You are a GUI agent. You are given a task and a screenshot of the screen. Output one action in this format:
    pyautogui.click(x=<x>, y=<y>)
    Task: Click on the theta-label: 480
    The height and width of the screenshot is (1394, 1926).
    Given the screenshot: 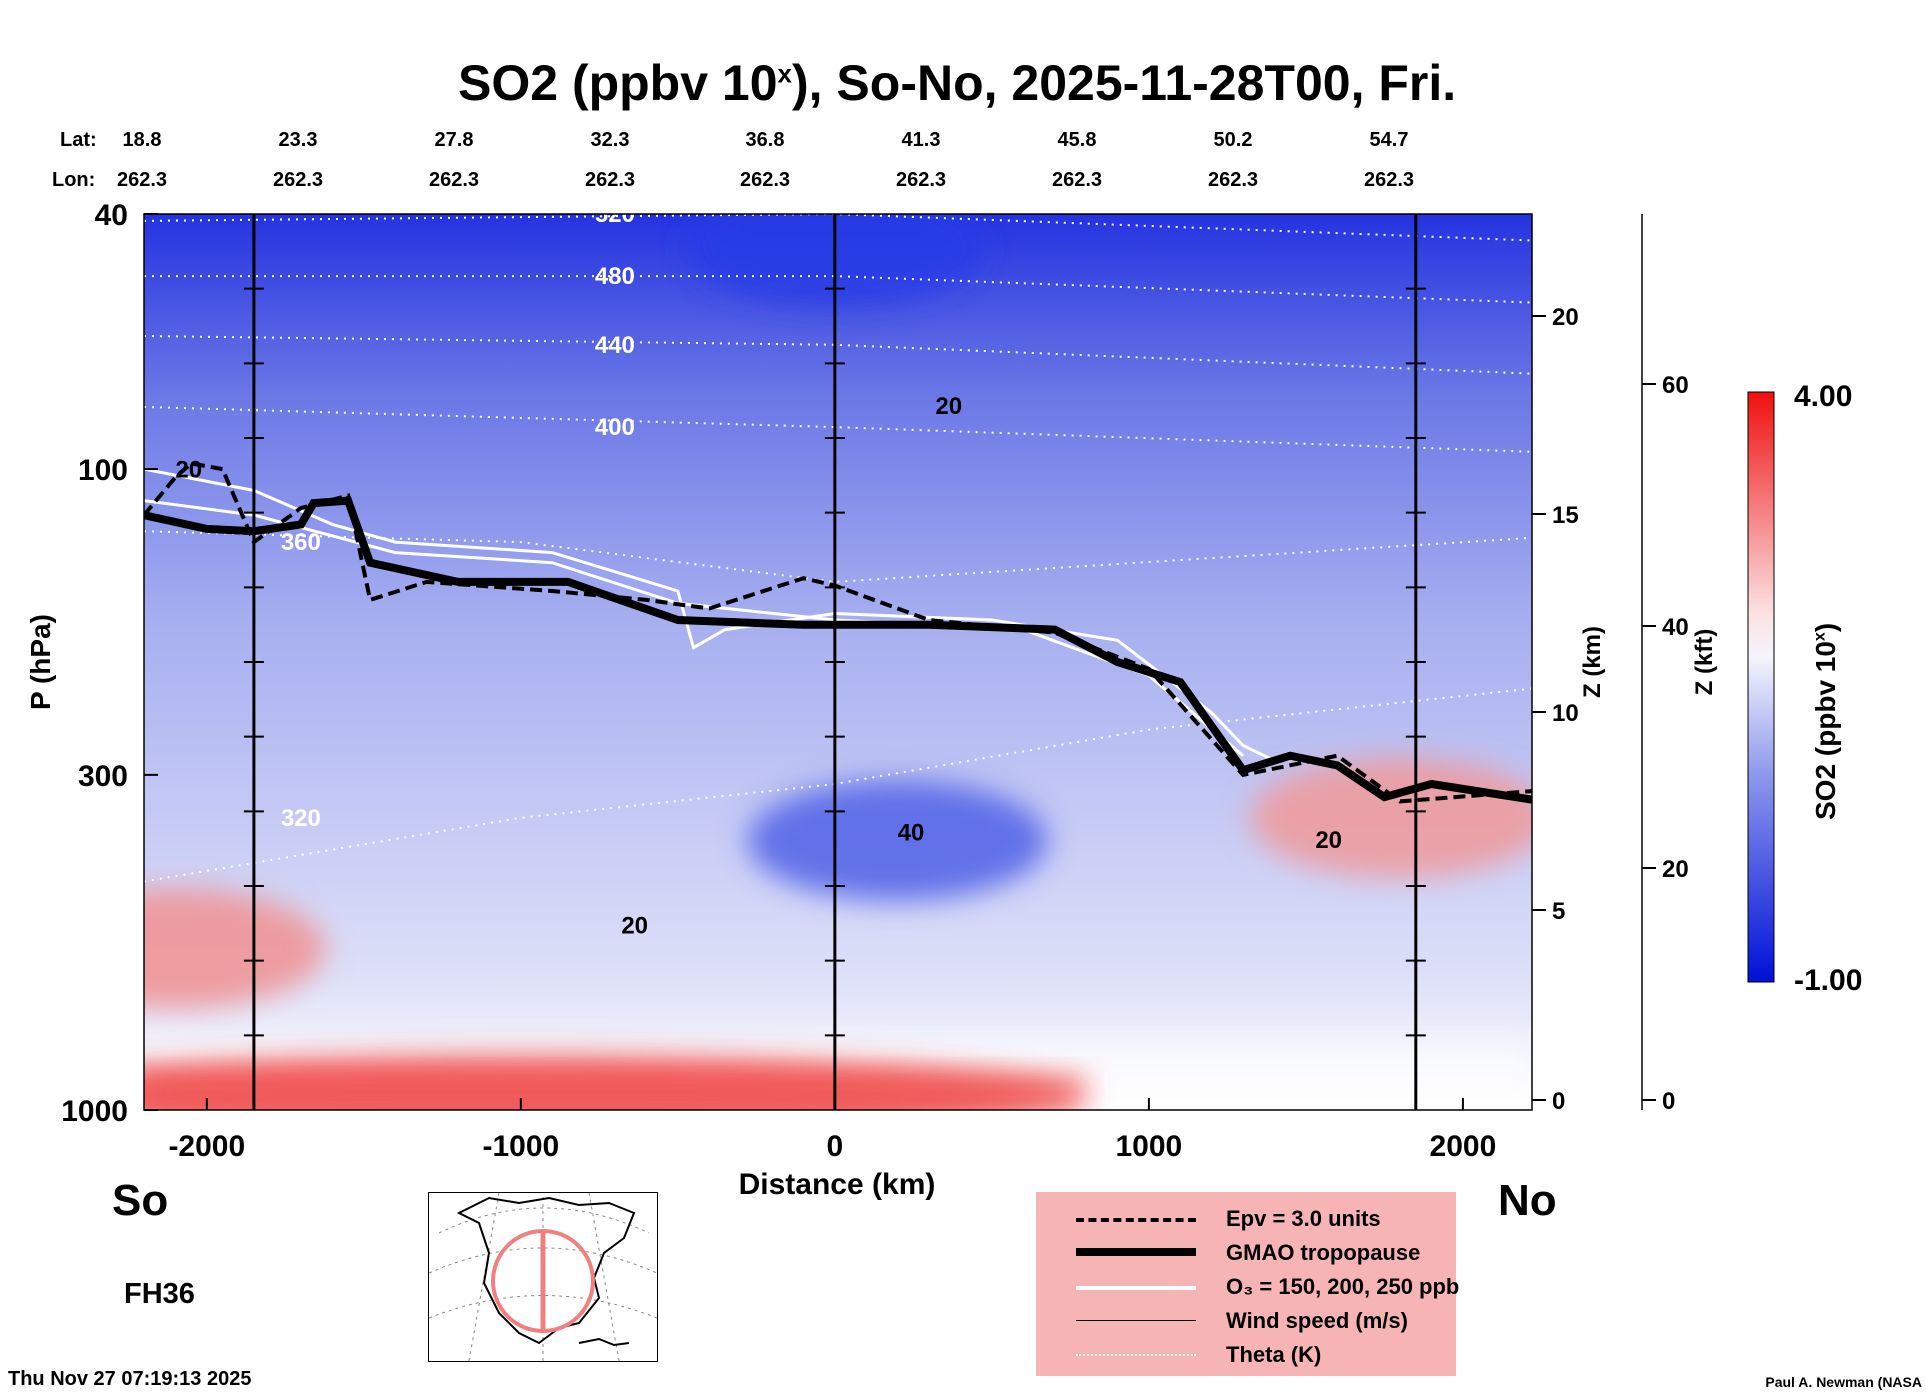 What is the action you would take?
    pyautogui.click(x=615, y=276)
    